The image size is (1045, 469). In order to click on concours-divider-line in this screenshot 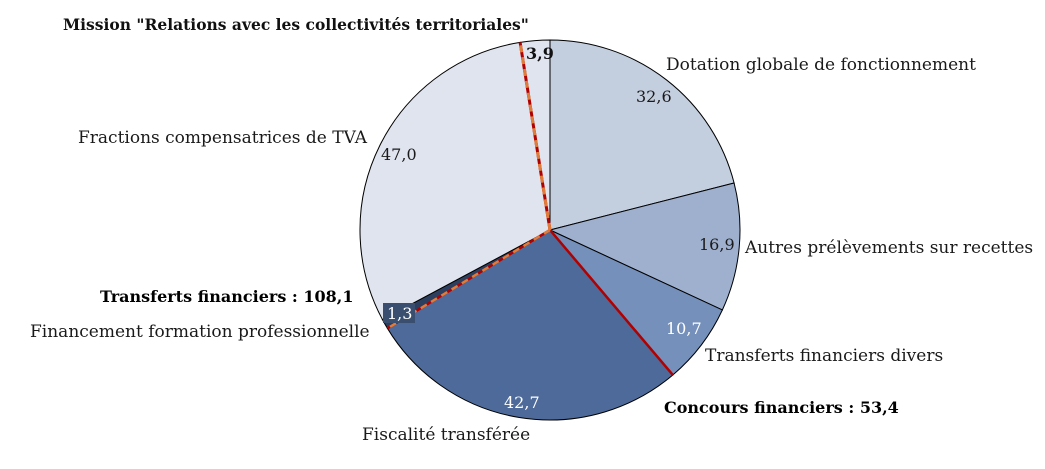, I will do `click(611, 302)`.